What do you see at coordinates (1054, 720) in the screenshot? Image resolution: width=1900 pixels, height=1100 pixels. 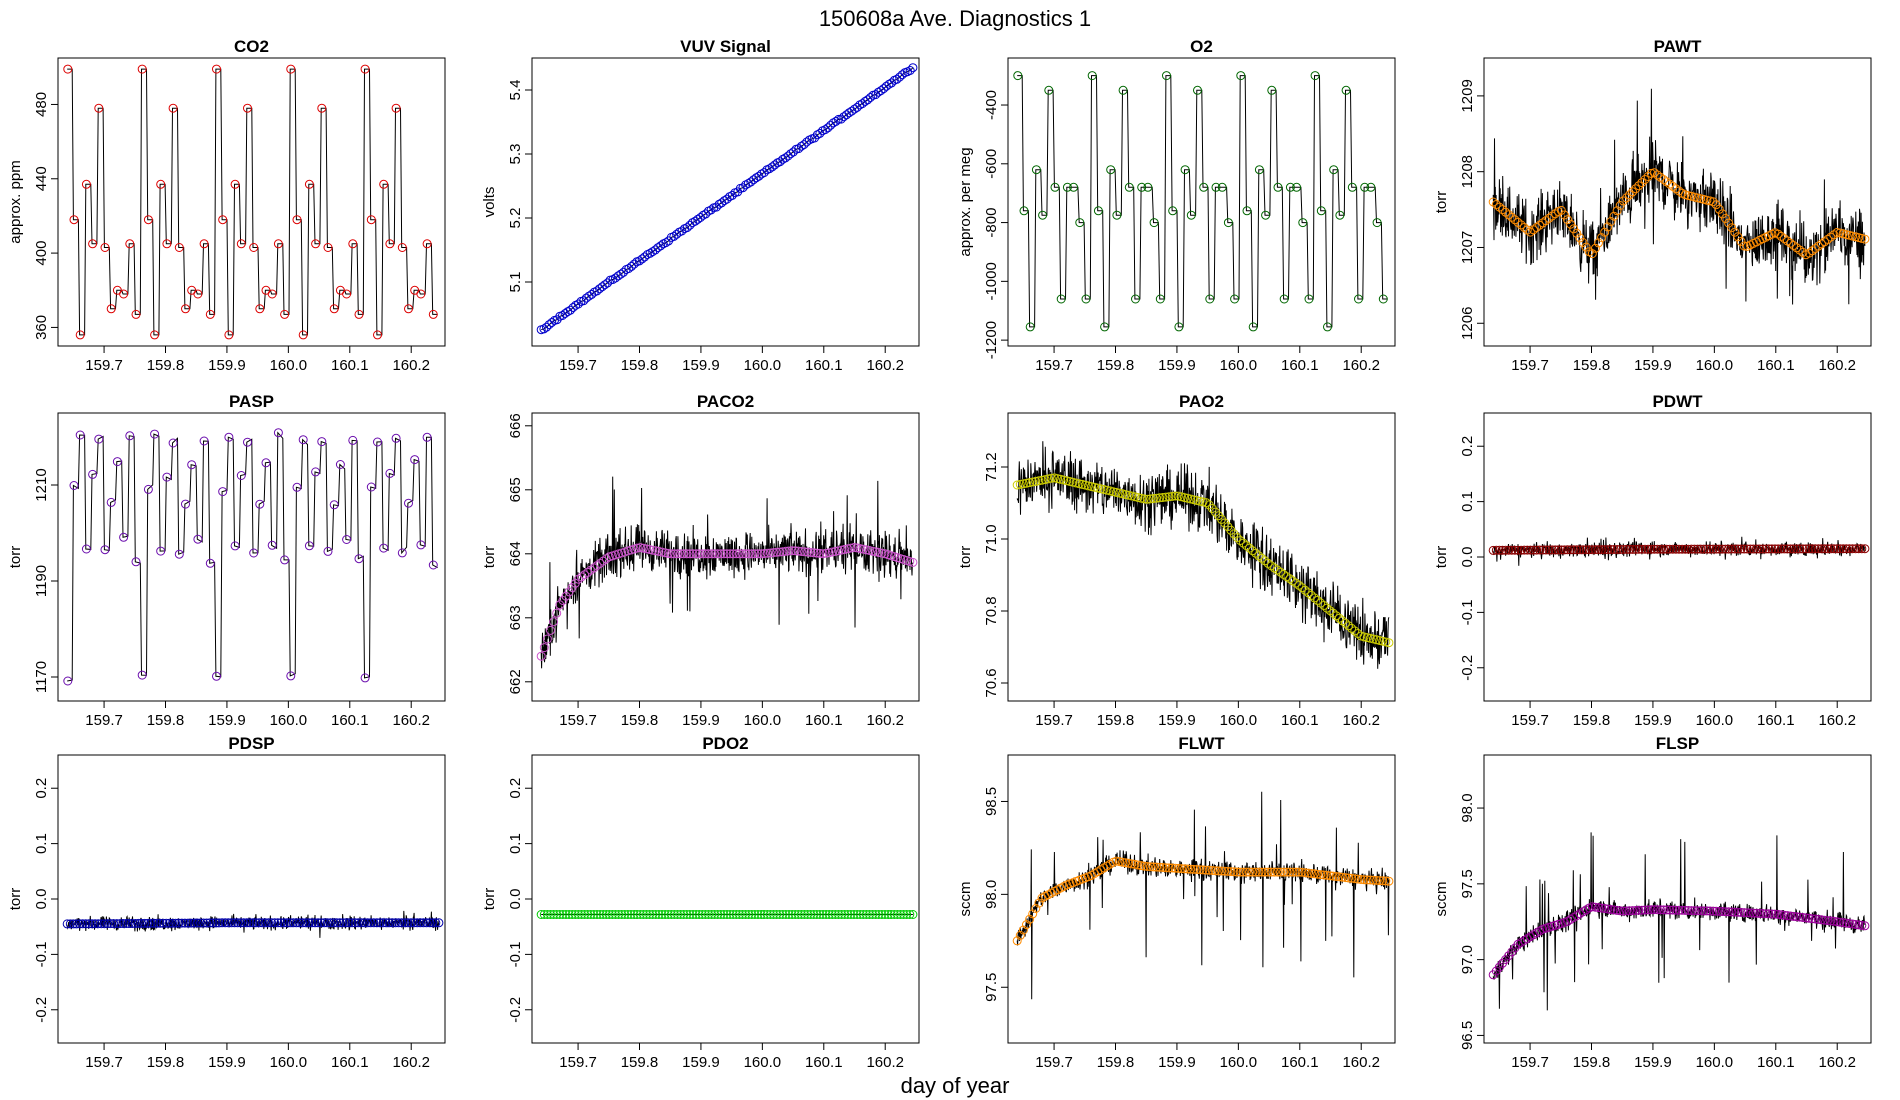 I see `x-tick-label: 159.7` at bounding box center [1054, 720].